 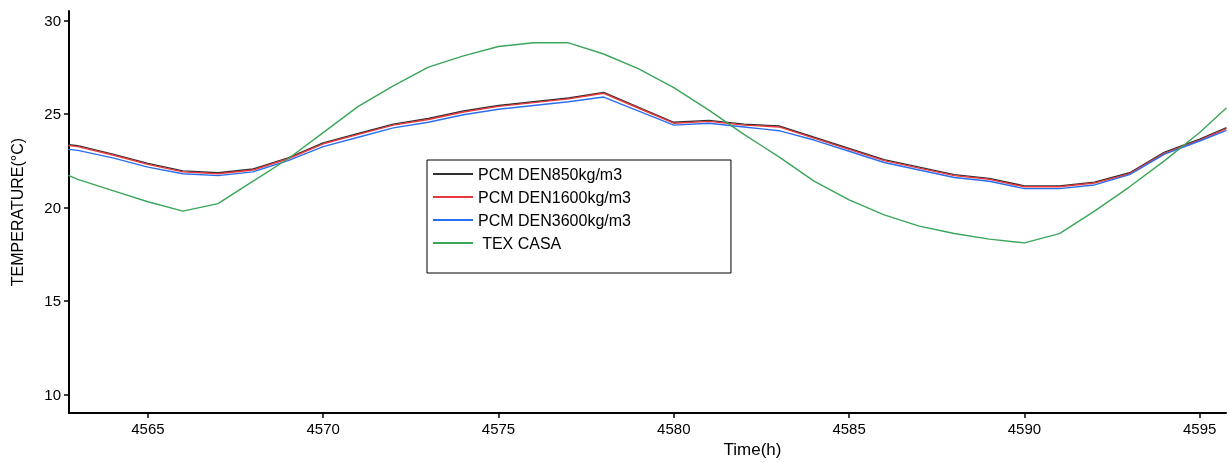 What do you see at coordinates (550, 174) in the screenshot?
I see `legend-label: PCM DEN850kg/m3` at bounding box center [550, 174].